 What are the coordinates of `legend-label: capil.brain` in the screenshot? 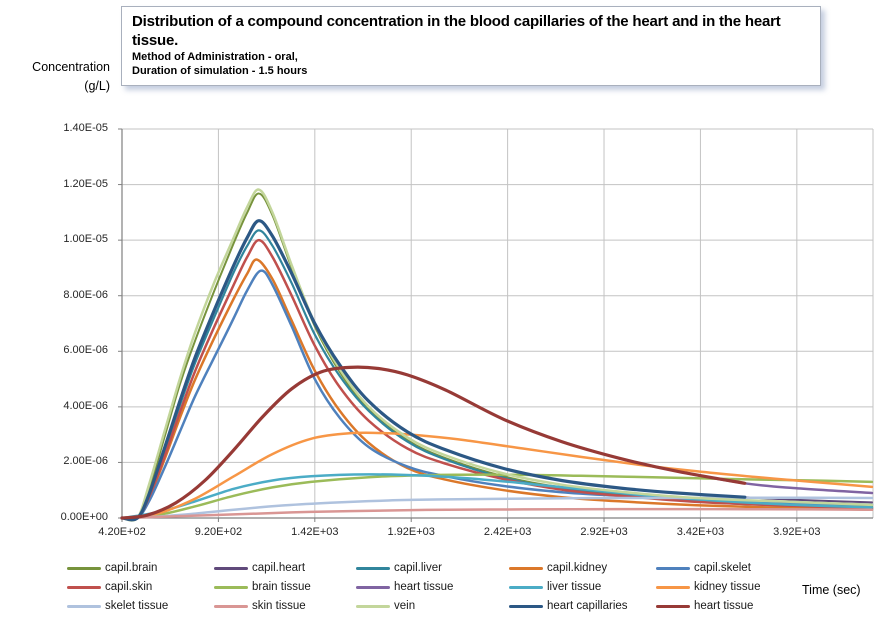 It's located at (131, 568).